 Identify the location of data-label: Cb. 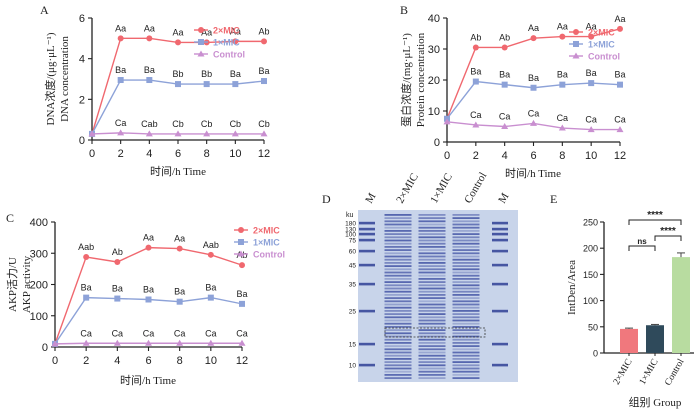
(236, 124).